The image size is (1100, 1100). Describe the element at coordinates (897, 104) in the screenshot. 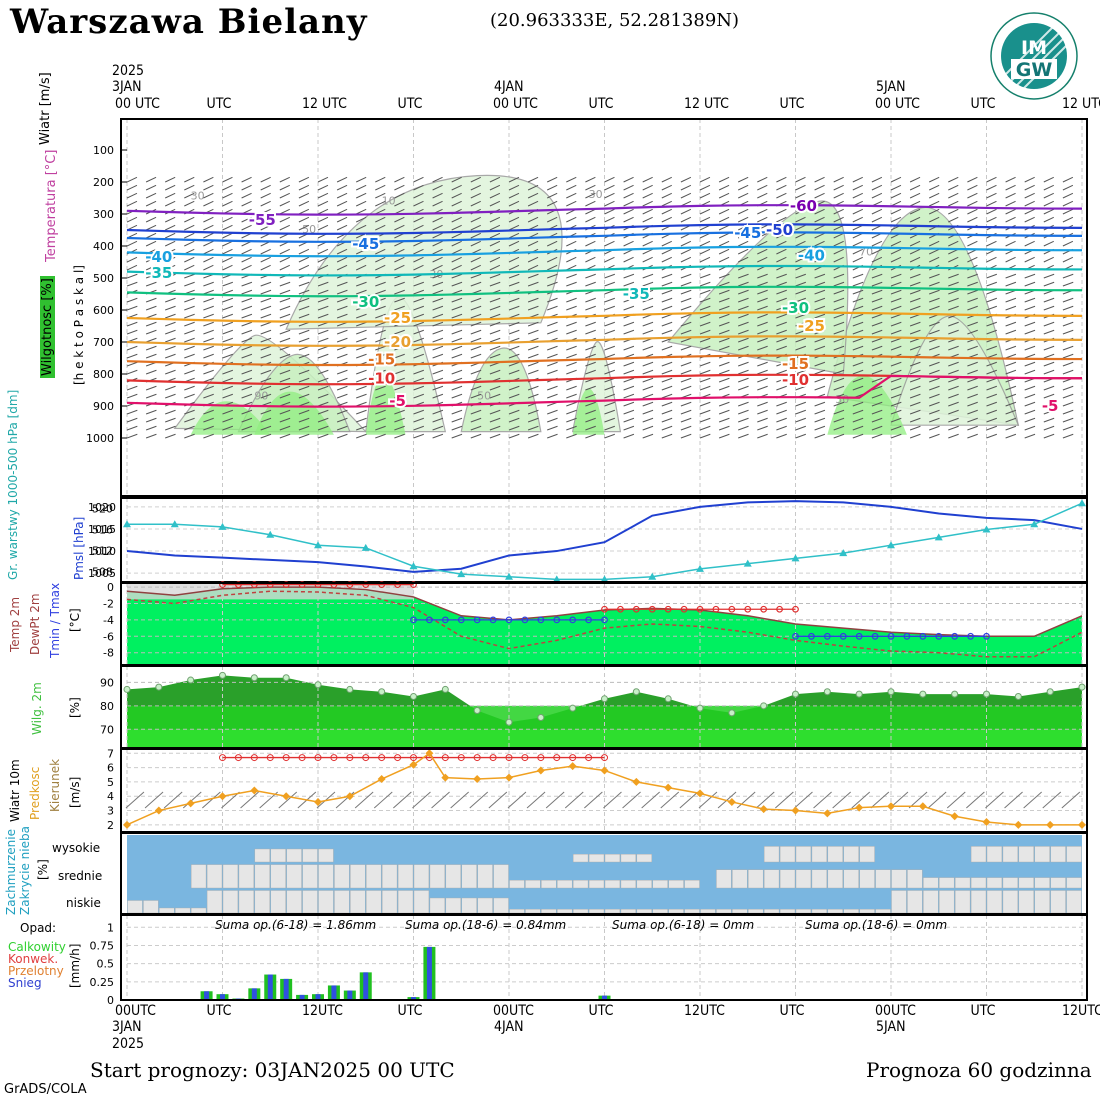

I see `hour-label: 00 UTC` at that location.